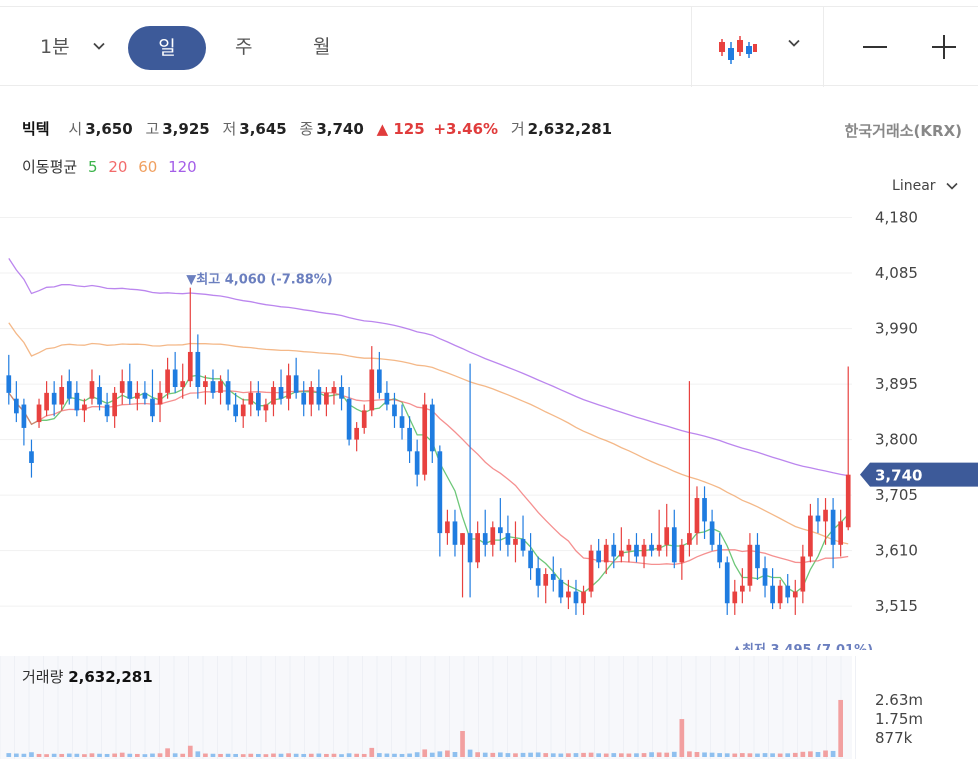 This screenshot has height=759, width=978. What do you see at coordinates (167, 48) in the screenshot?
I see `tab-day: 일` at bounding box center [167, 48].